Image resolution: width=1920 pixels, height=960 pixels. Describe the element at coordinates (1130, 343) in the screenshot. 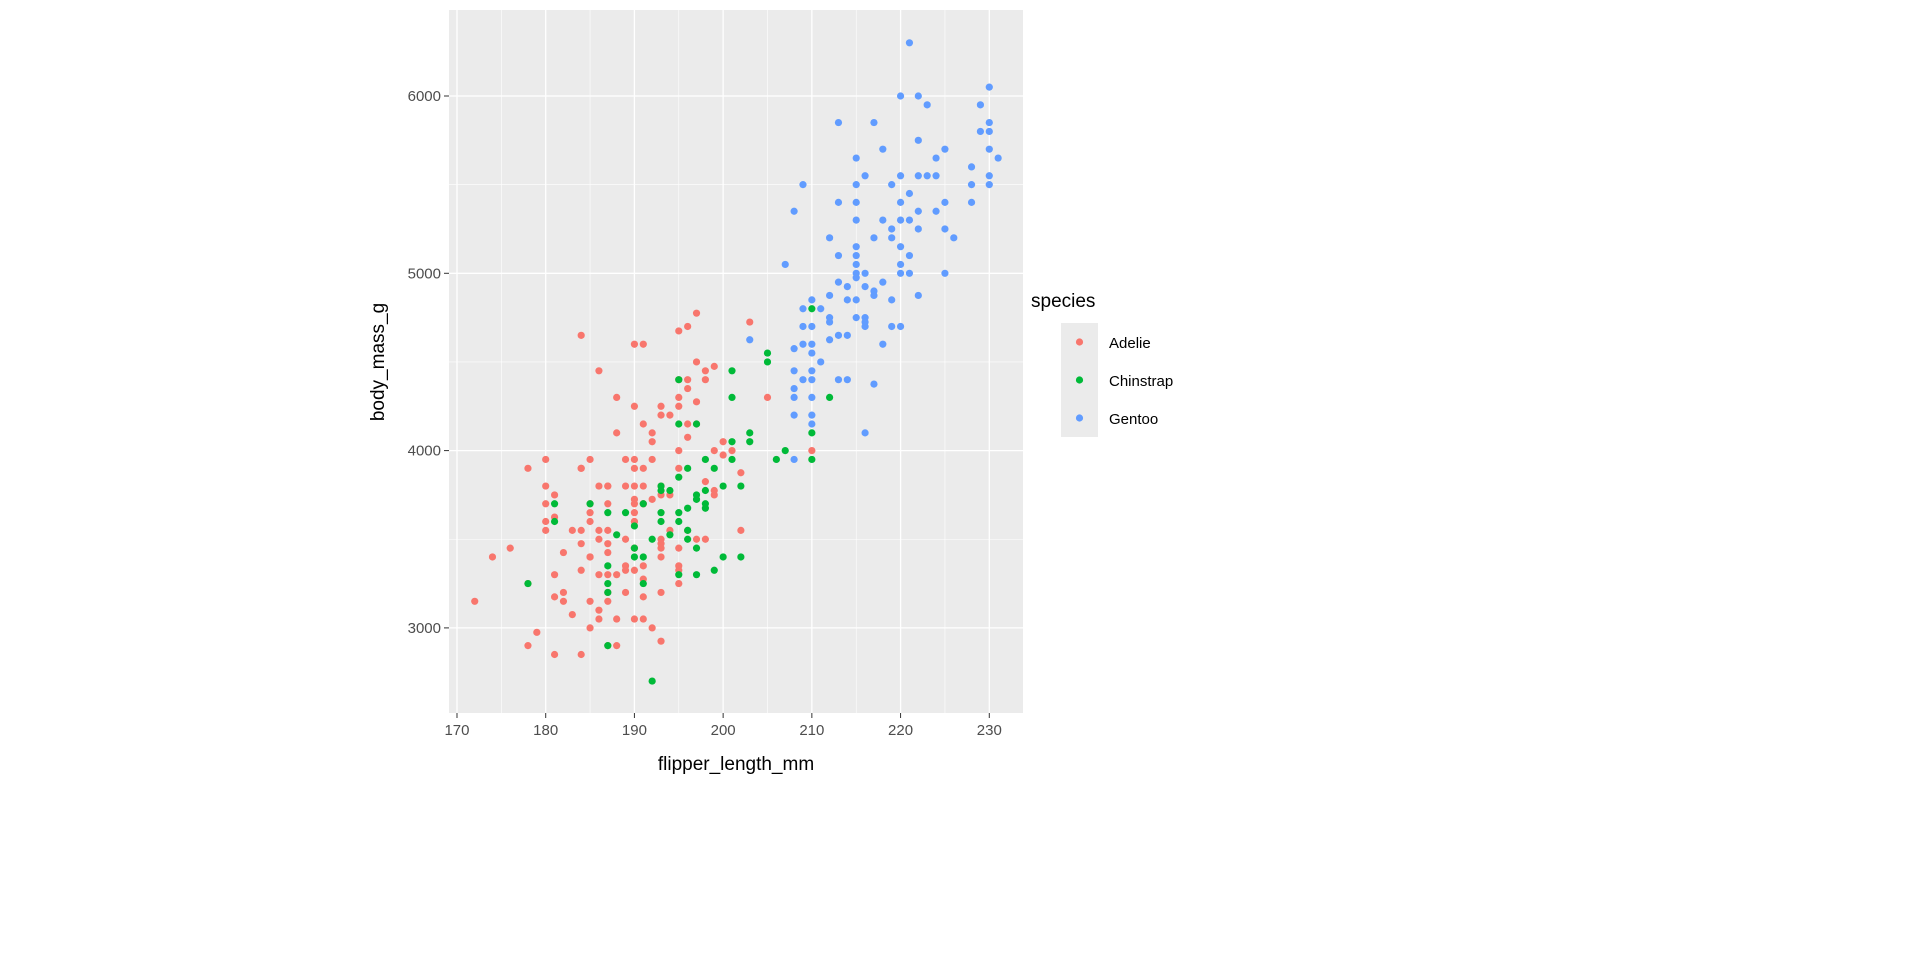

I see `legend-label-adelie: Adelie` at that location.